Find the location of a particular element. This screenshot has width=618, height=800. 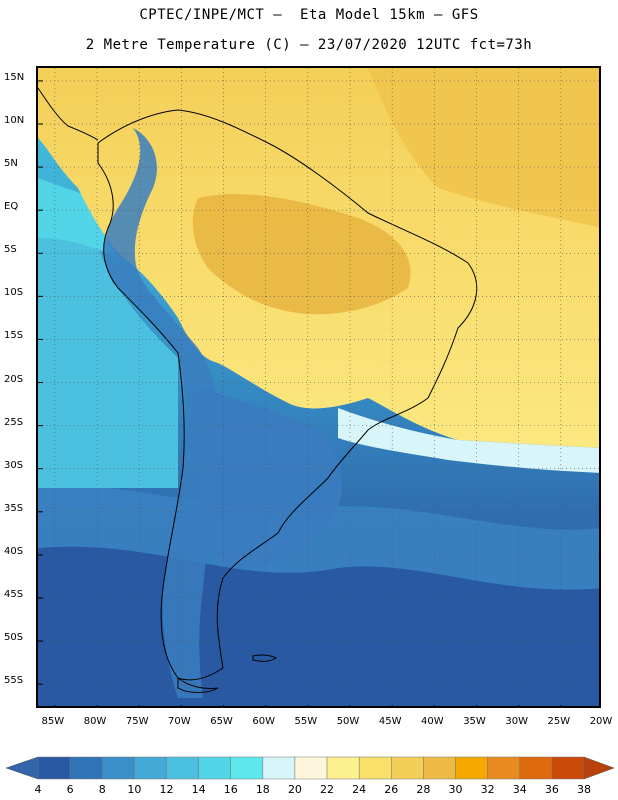

longitude-label: 70W is located at coordinates (179, 721).